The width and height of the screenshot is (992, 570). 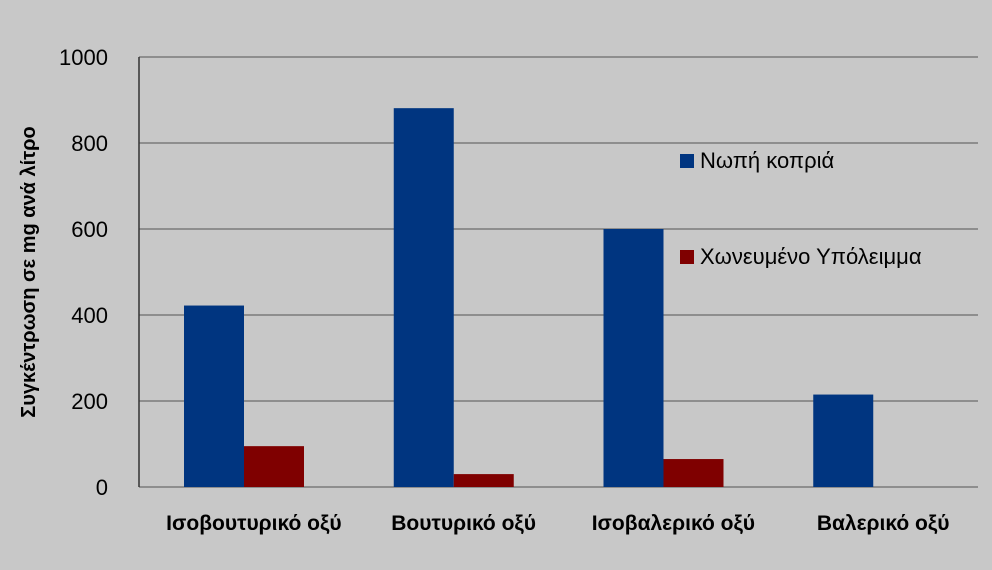 I want to click on y-axis-ticks: 0 200 400 600 800 1000, so click(x=83, y=272).